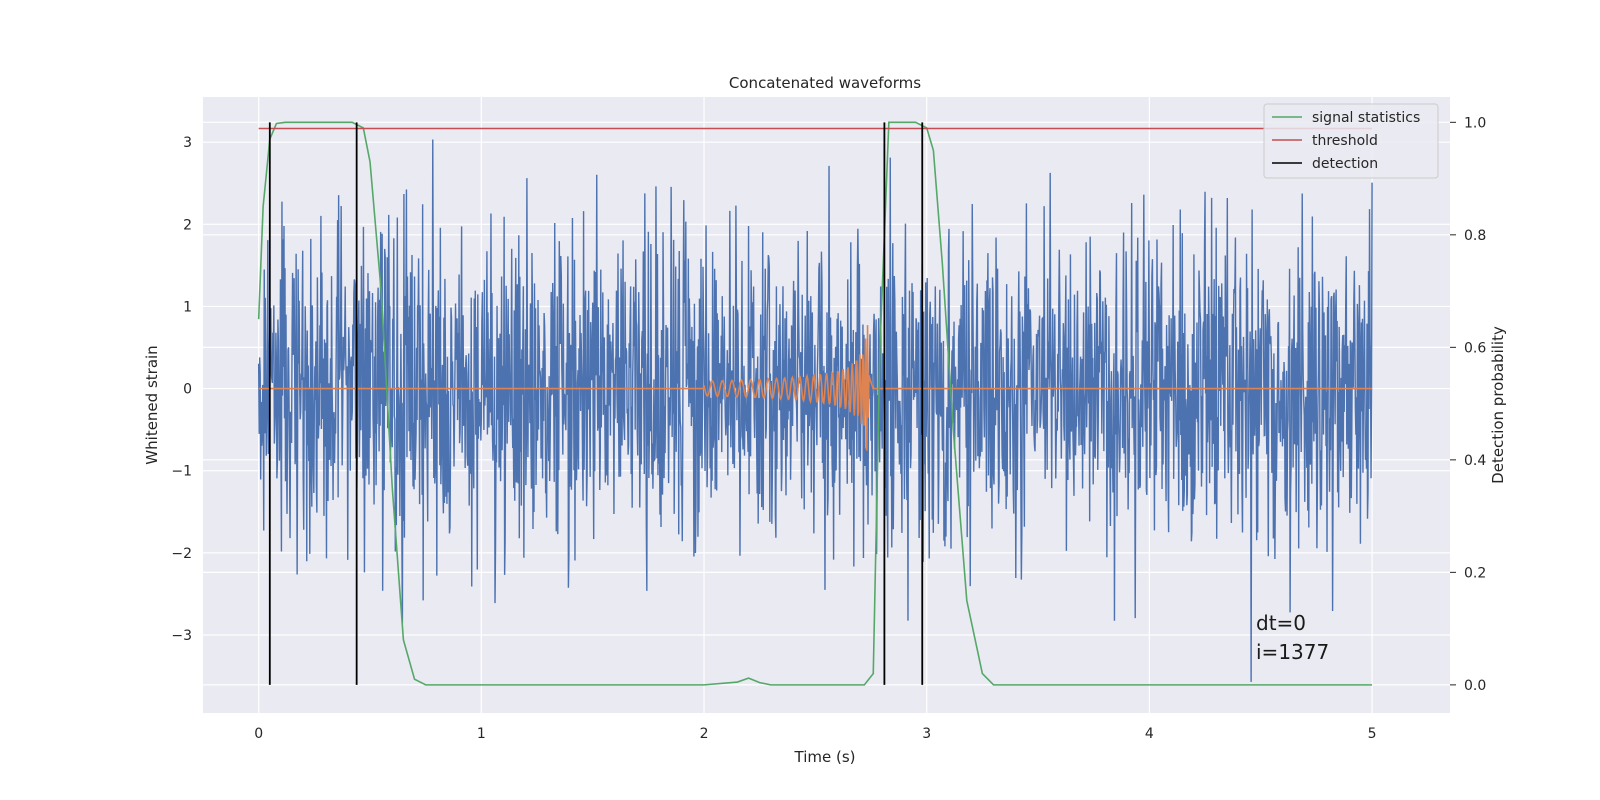 This screenshot has width=1600, height=800. What do you see at coordinates (1281, 623) in the screenshot?
I see `annotation-dt: dt=0` at bounding box center [1281, 623].